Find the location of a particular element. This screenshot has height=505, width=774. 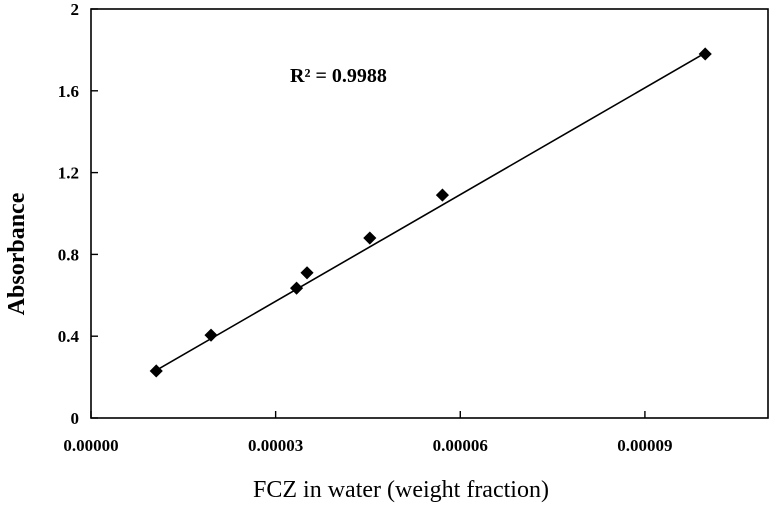

y-tick-label: 2 is located at coordinates (75, 9).